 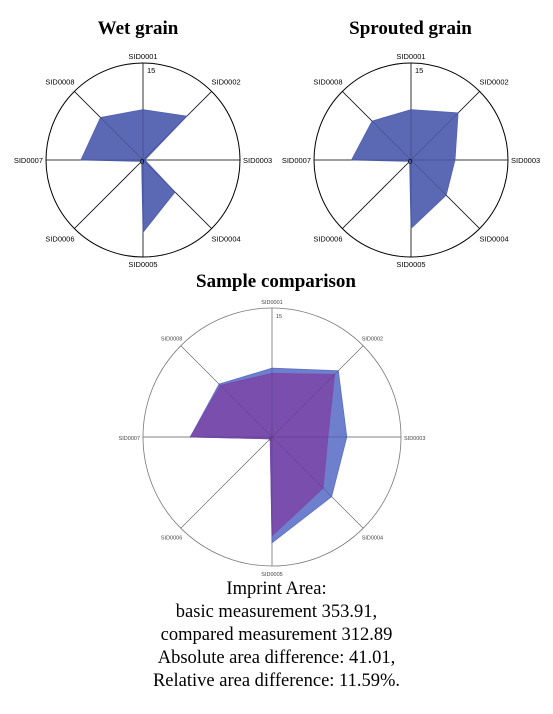 I want to click on summary-heading: Imprint Area:, so click(x=276, y=589).